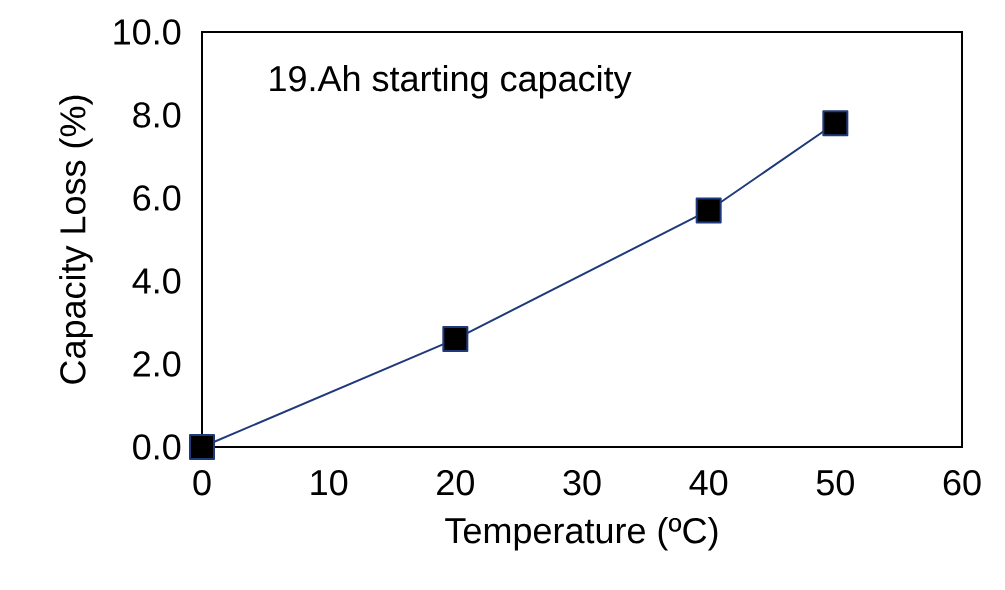  What do you see at coordinates (157, 447) in the screenshot?
I see `y-tick-label: 0.0` at bounding box center [157, 447].